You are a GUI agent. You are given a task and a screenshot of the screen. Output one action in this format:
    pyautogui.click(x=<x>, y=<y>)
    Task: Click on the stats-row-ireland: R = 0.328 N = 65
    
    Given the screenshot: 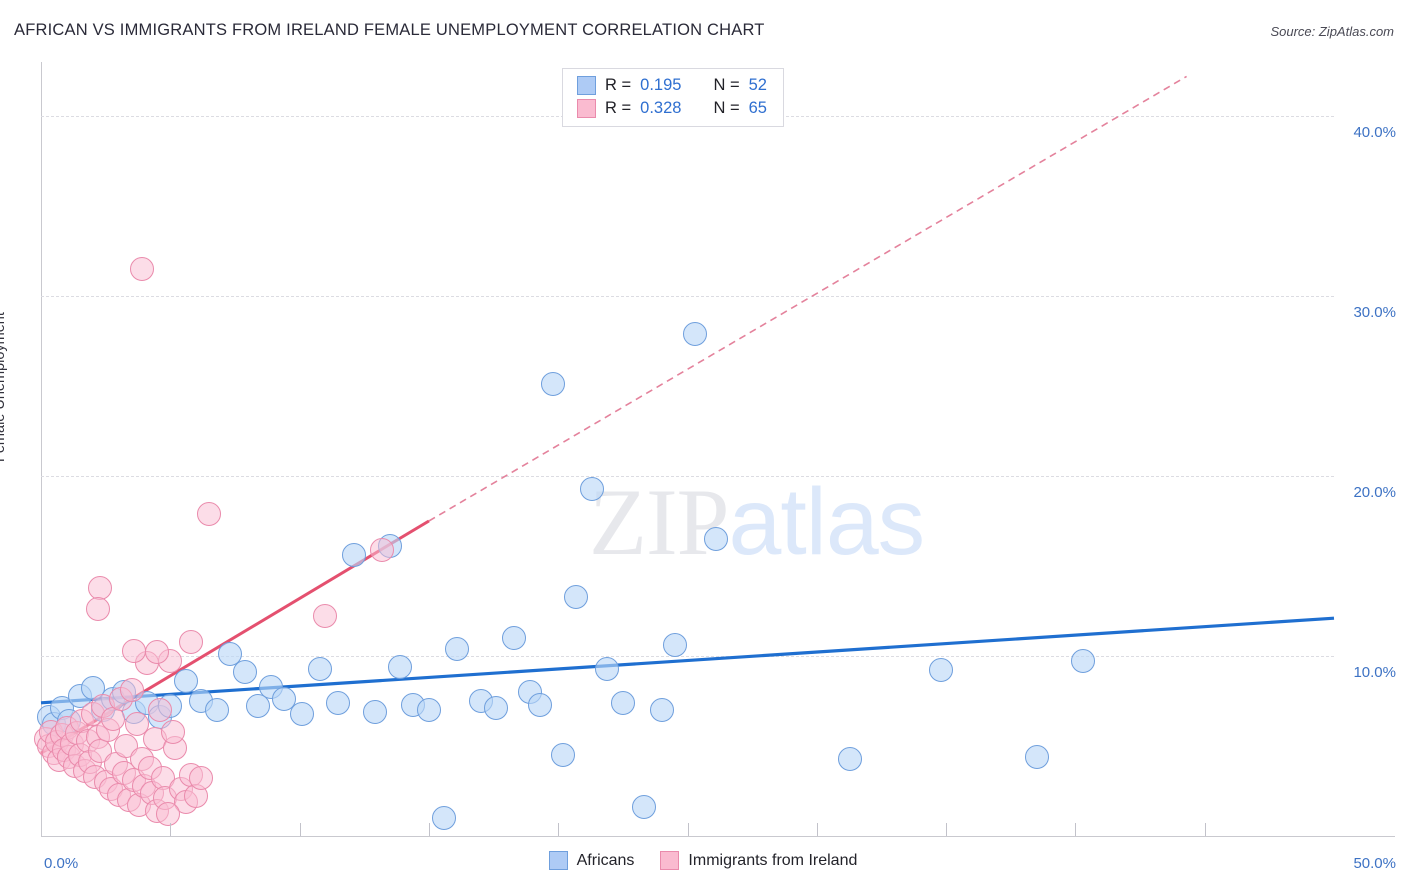 What is the action you would take?
    pyautogui.click(x=672, y=108)
    